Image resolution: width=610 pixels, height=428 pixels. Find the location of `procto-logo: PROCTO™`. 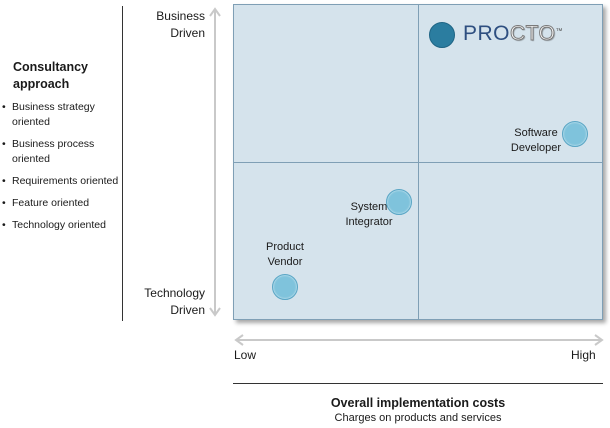

procto-logo: PROCTO™ is located at coordinates (513, 34).